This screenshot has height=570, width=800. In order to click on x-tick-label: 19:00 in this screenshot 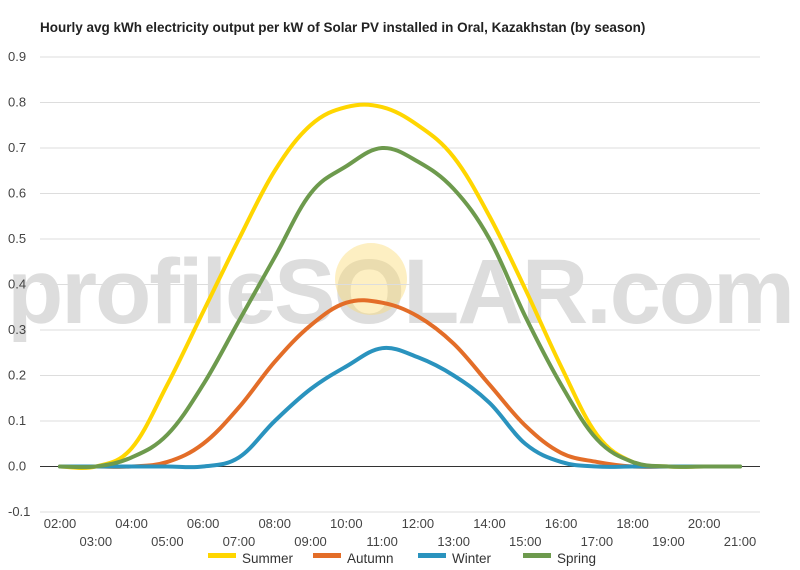, I will do `click(668, 541)`.